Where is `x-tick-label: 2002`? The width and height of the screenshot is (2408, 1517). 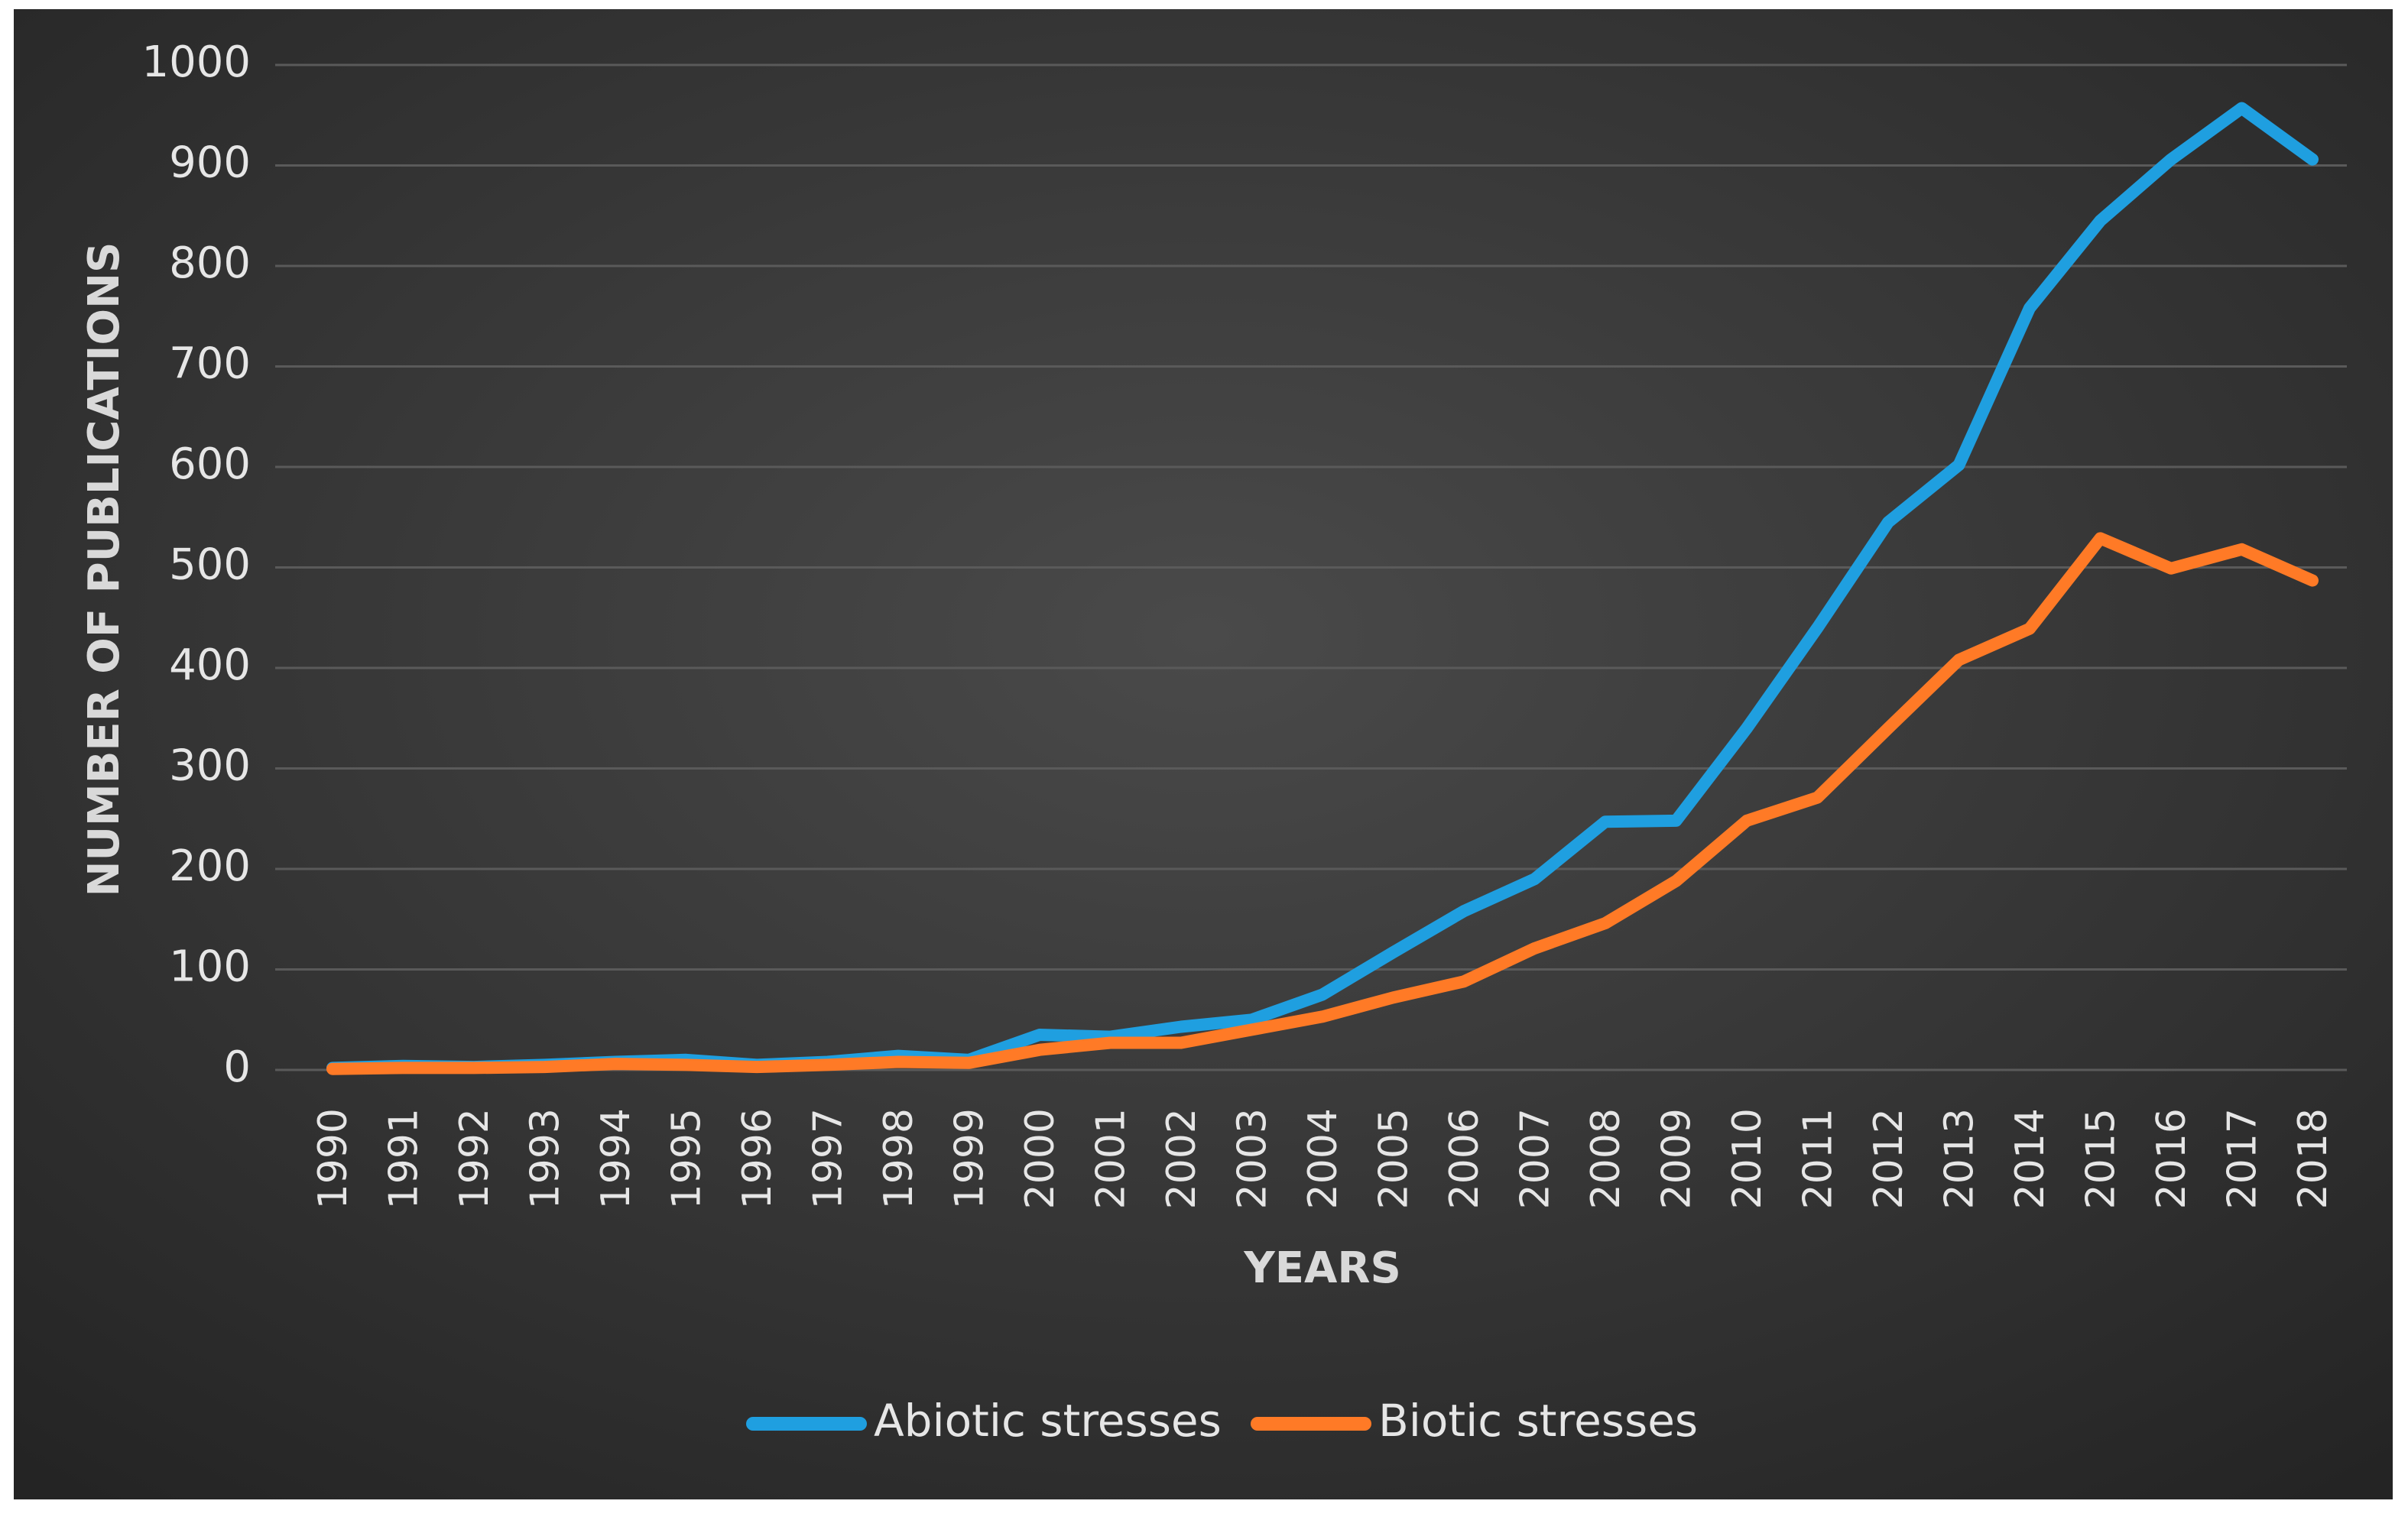
x-tick-label: 2002 is located at coordinates (1182, 1158).